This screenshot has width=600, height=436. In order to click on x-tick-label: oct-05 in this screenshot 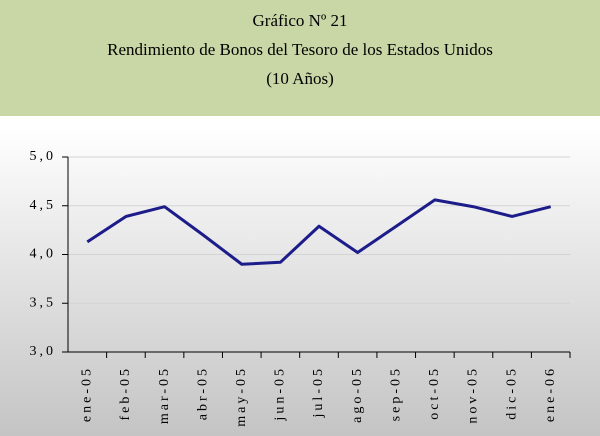, I will do `click(434, 393)`.